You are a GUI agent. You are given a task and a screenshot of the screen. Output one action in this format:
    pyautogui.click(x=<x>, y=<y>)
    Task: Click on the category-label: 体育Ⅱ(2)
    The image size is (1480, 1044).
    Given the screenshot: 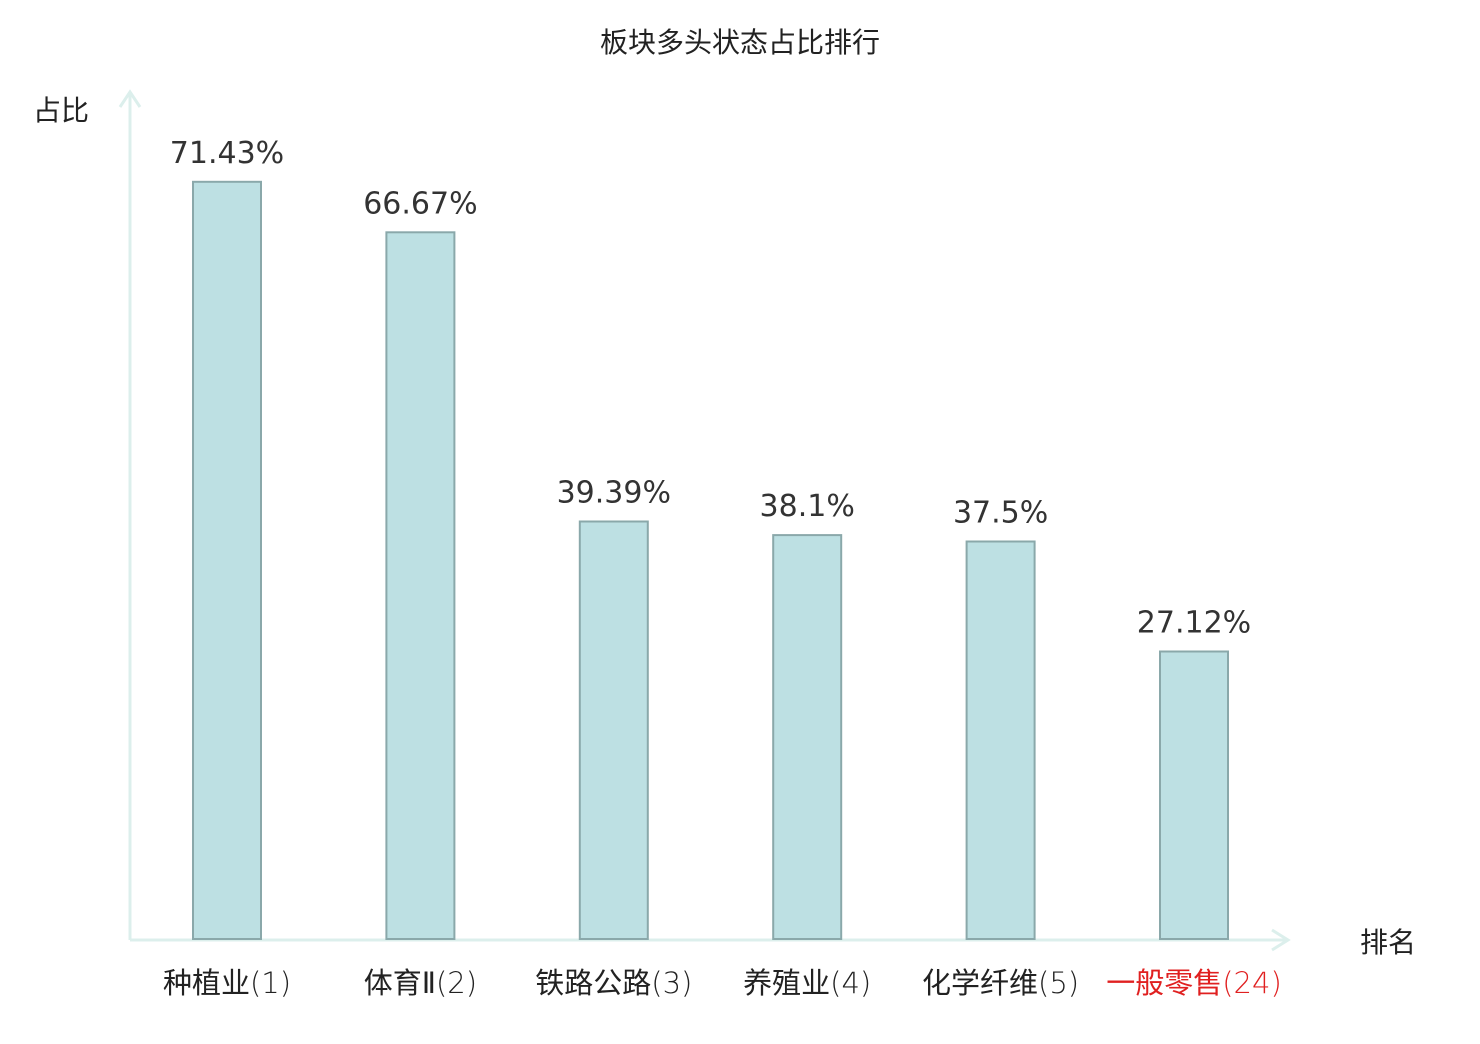 What is the action you would take?
    pyautogui.click(x=420, y=983)
    